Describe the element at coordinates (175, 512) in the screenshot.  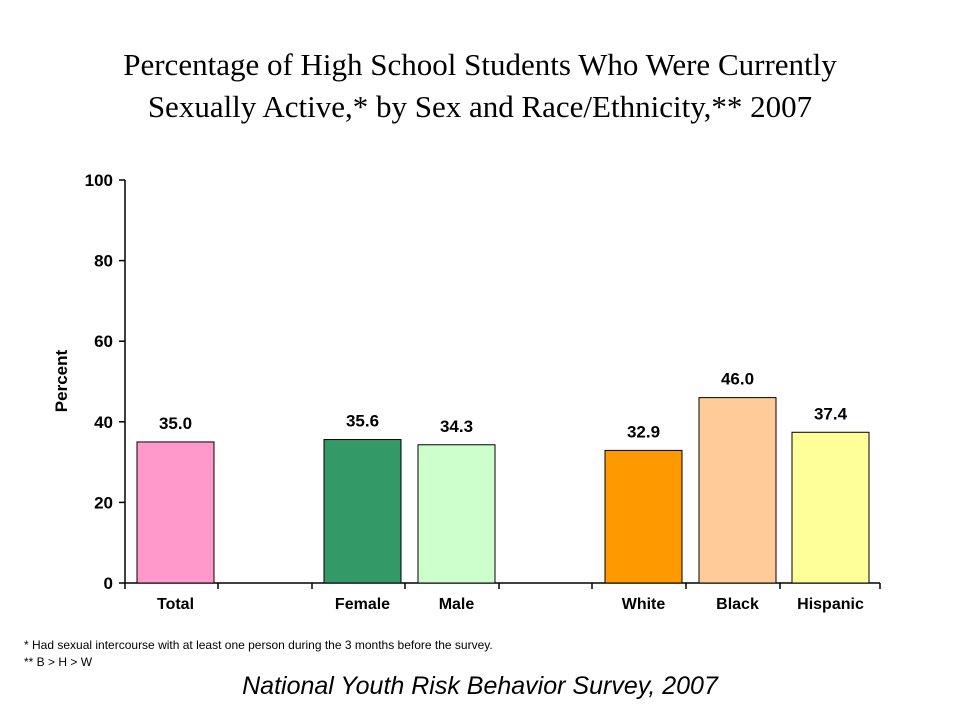
I see `bar-total` at that location.